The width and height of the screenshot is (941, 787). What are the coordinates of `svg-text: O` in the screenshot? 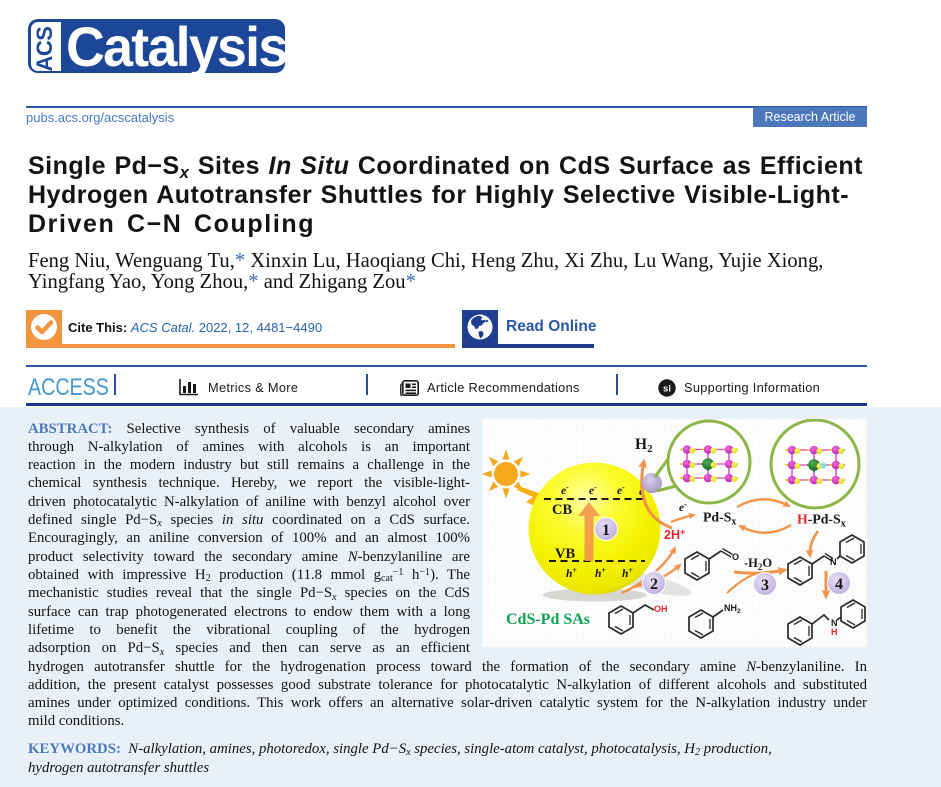 It's located at (735, 557).